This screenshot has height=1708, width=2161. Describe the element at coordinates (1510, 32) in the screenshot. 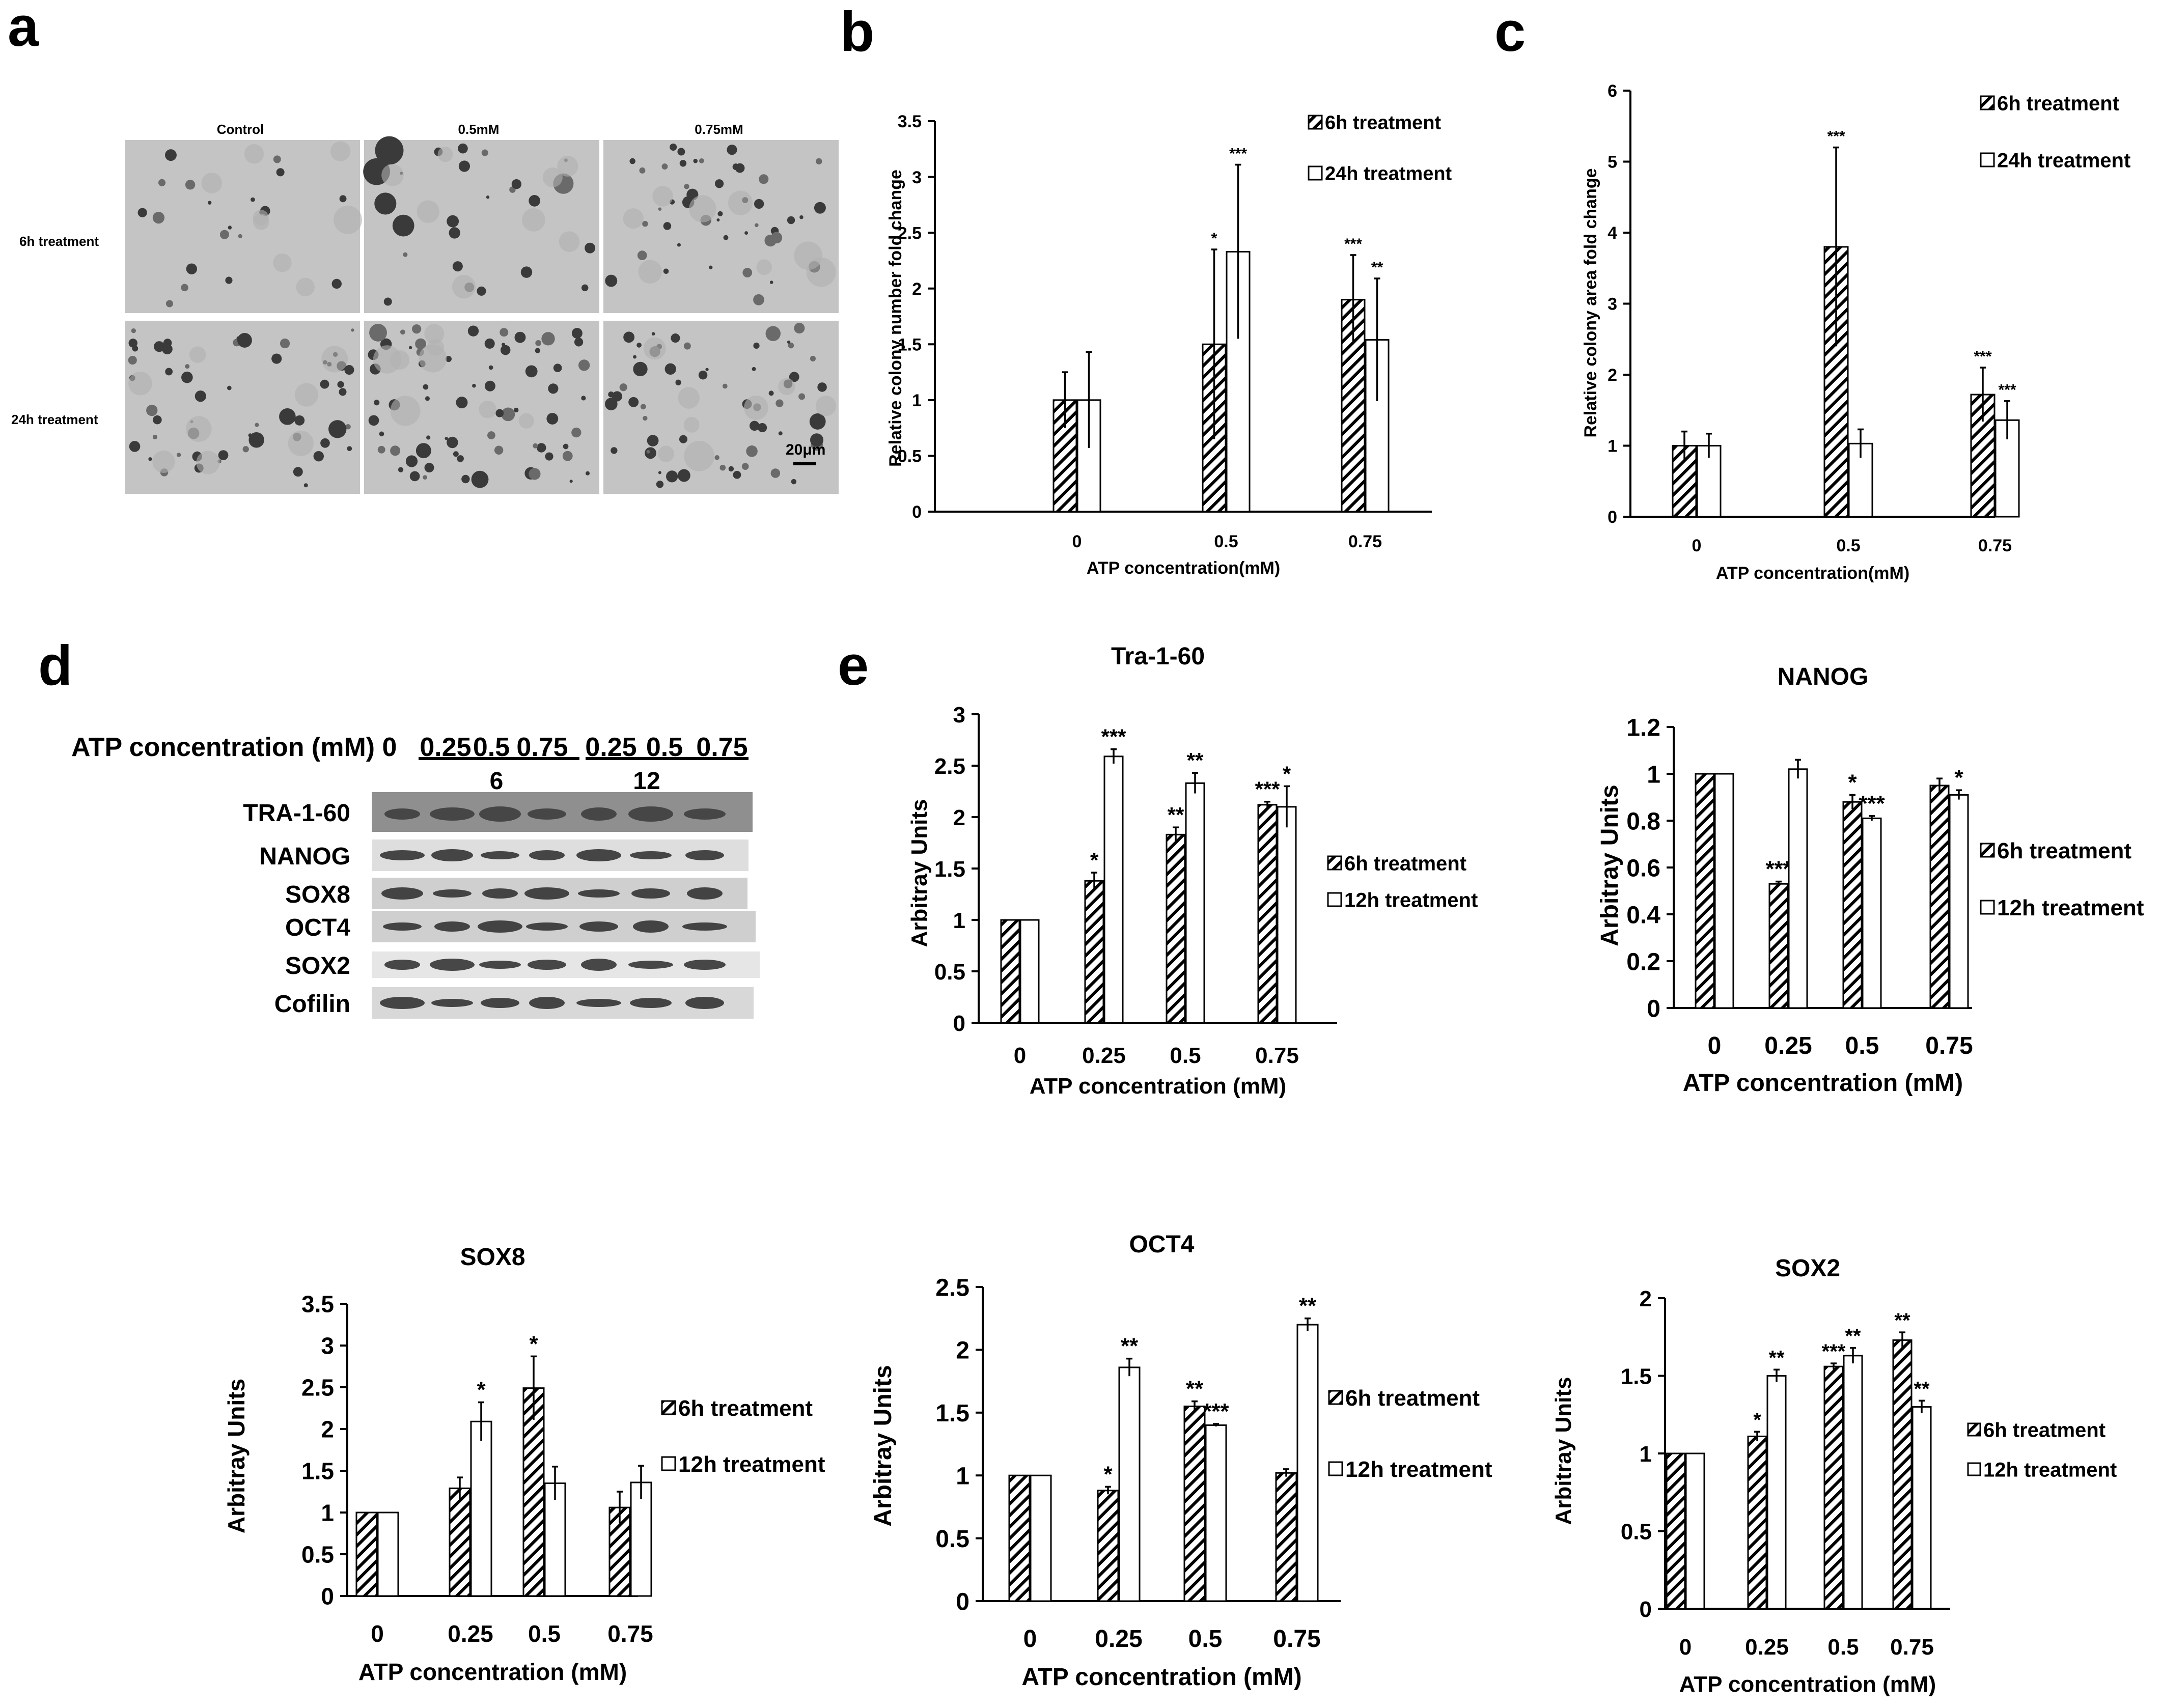

I see `panel-letter-c: c` at that location.